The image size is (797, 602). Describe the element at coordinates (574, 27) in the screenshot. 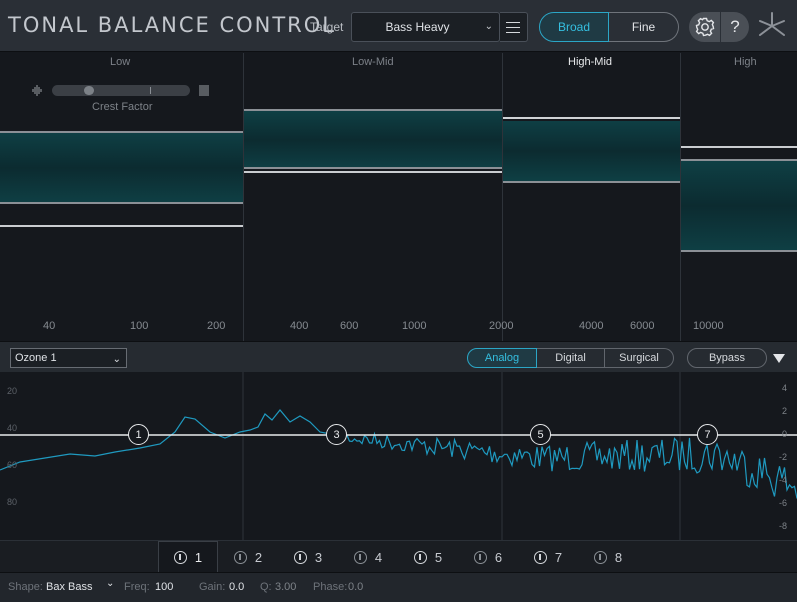

I see `broad-view-button: Broad` at that location.